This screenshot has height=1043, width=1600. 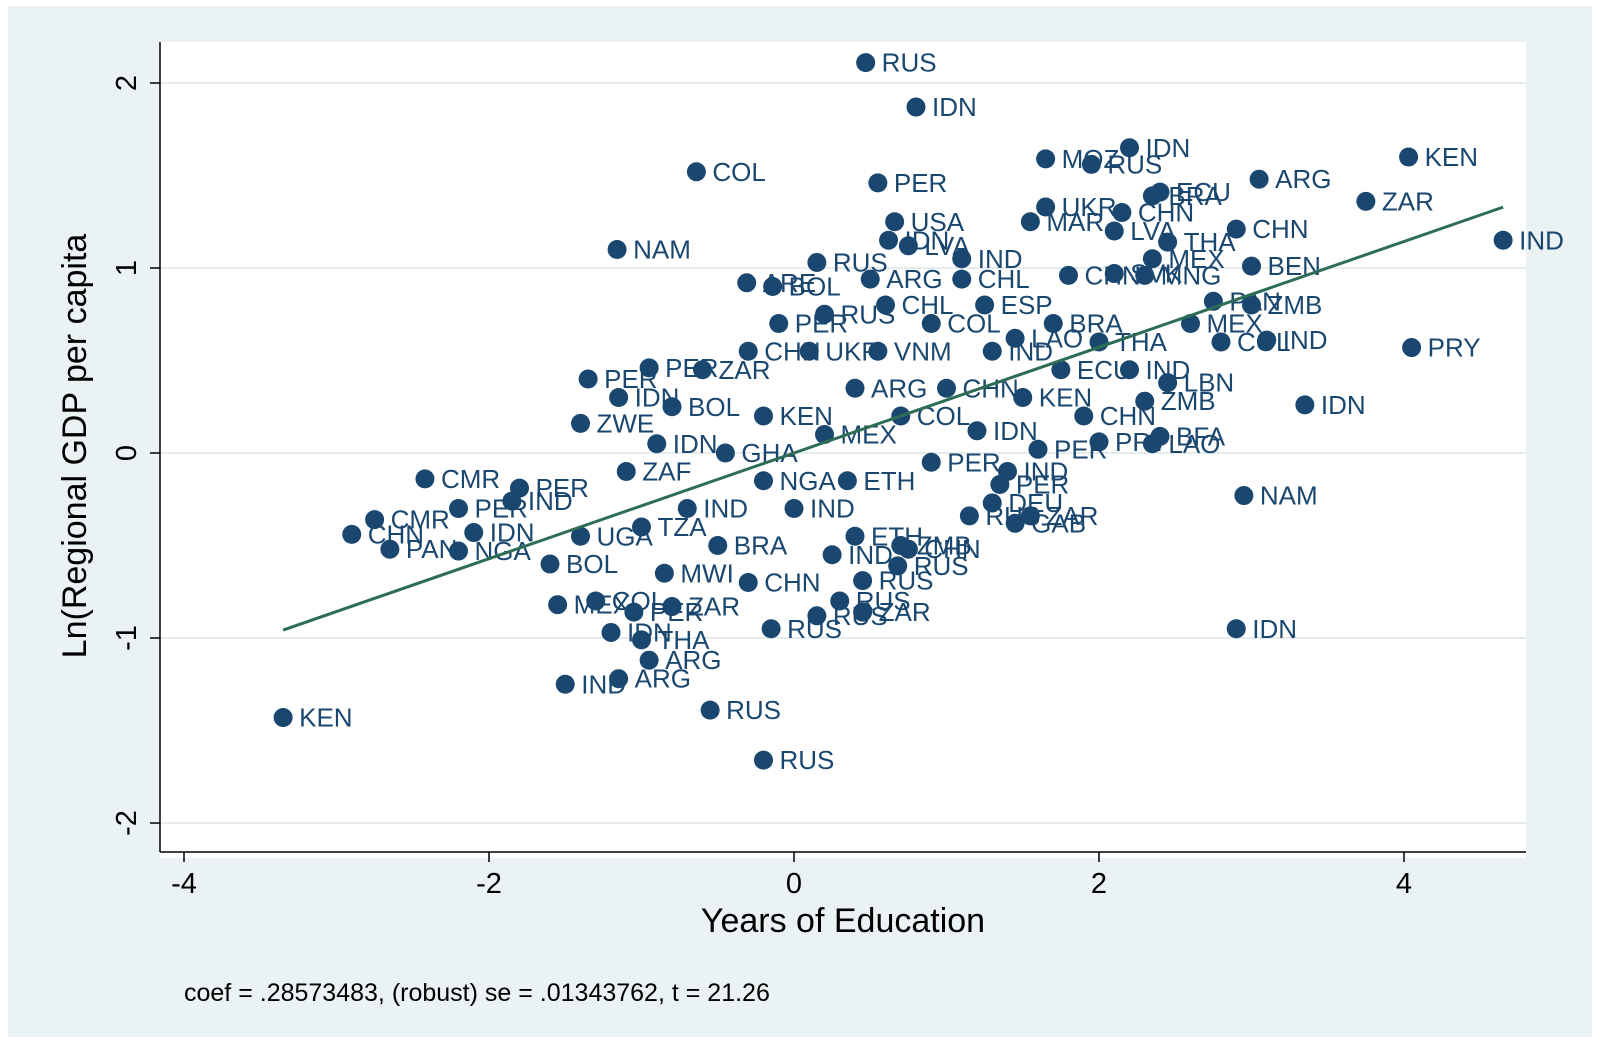 What do you see at coordinates (738, 172) in the screenshot?
I see `point-label: COL` at bounding box center [738, 172].